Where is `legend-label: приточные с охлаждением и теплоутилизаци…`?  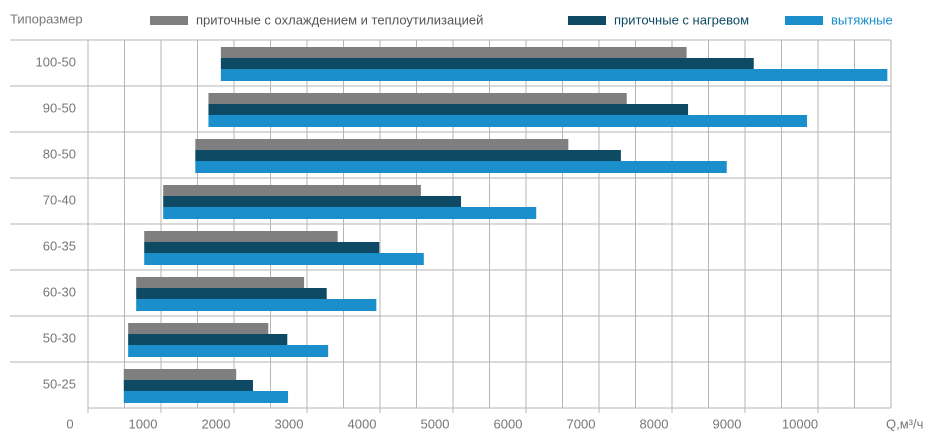 legend-label: приточные с охлаждением и теплоутилизаци… is located at coordinates (339, 19).